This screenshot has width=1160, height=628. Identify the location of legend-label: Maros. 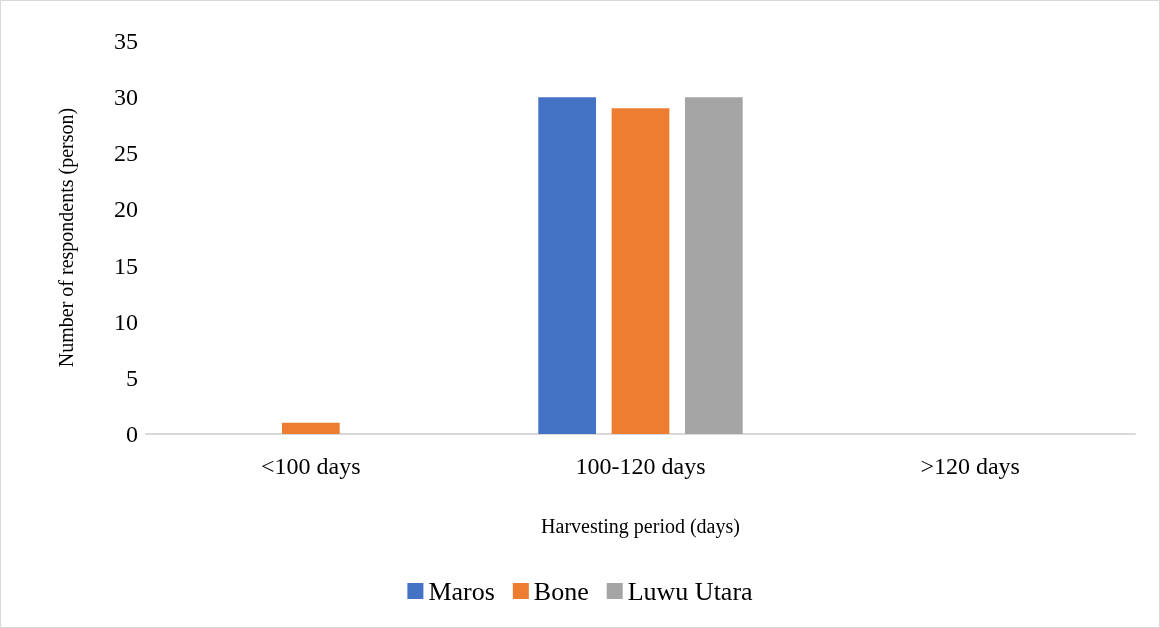
(461, 591).